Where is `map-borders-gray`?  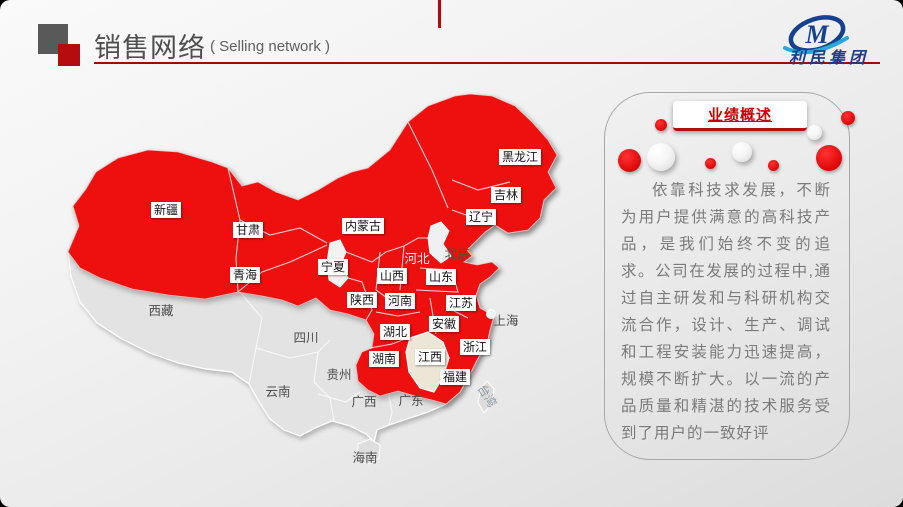
map-borders-gray is located at coordinates (316, 358).